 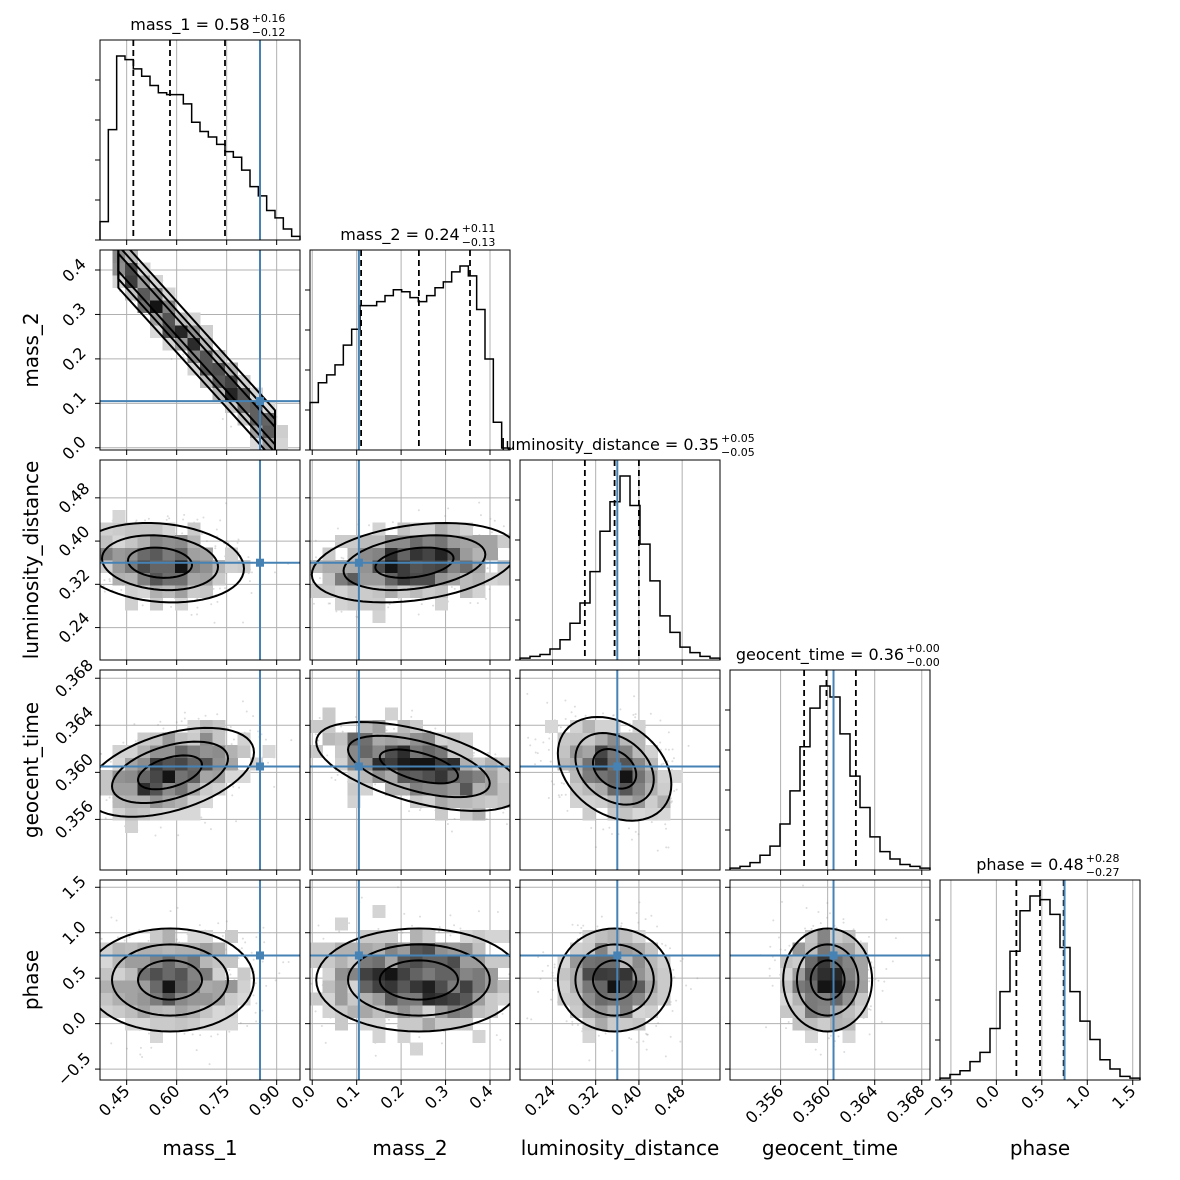 I want to click on panel-title: mass_1 = 0.58, so click(x=189, y=25).